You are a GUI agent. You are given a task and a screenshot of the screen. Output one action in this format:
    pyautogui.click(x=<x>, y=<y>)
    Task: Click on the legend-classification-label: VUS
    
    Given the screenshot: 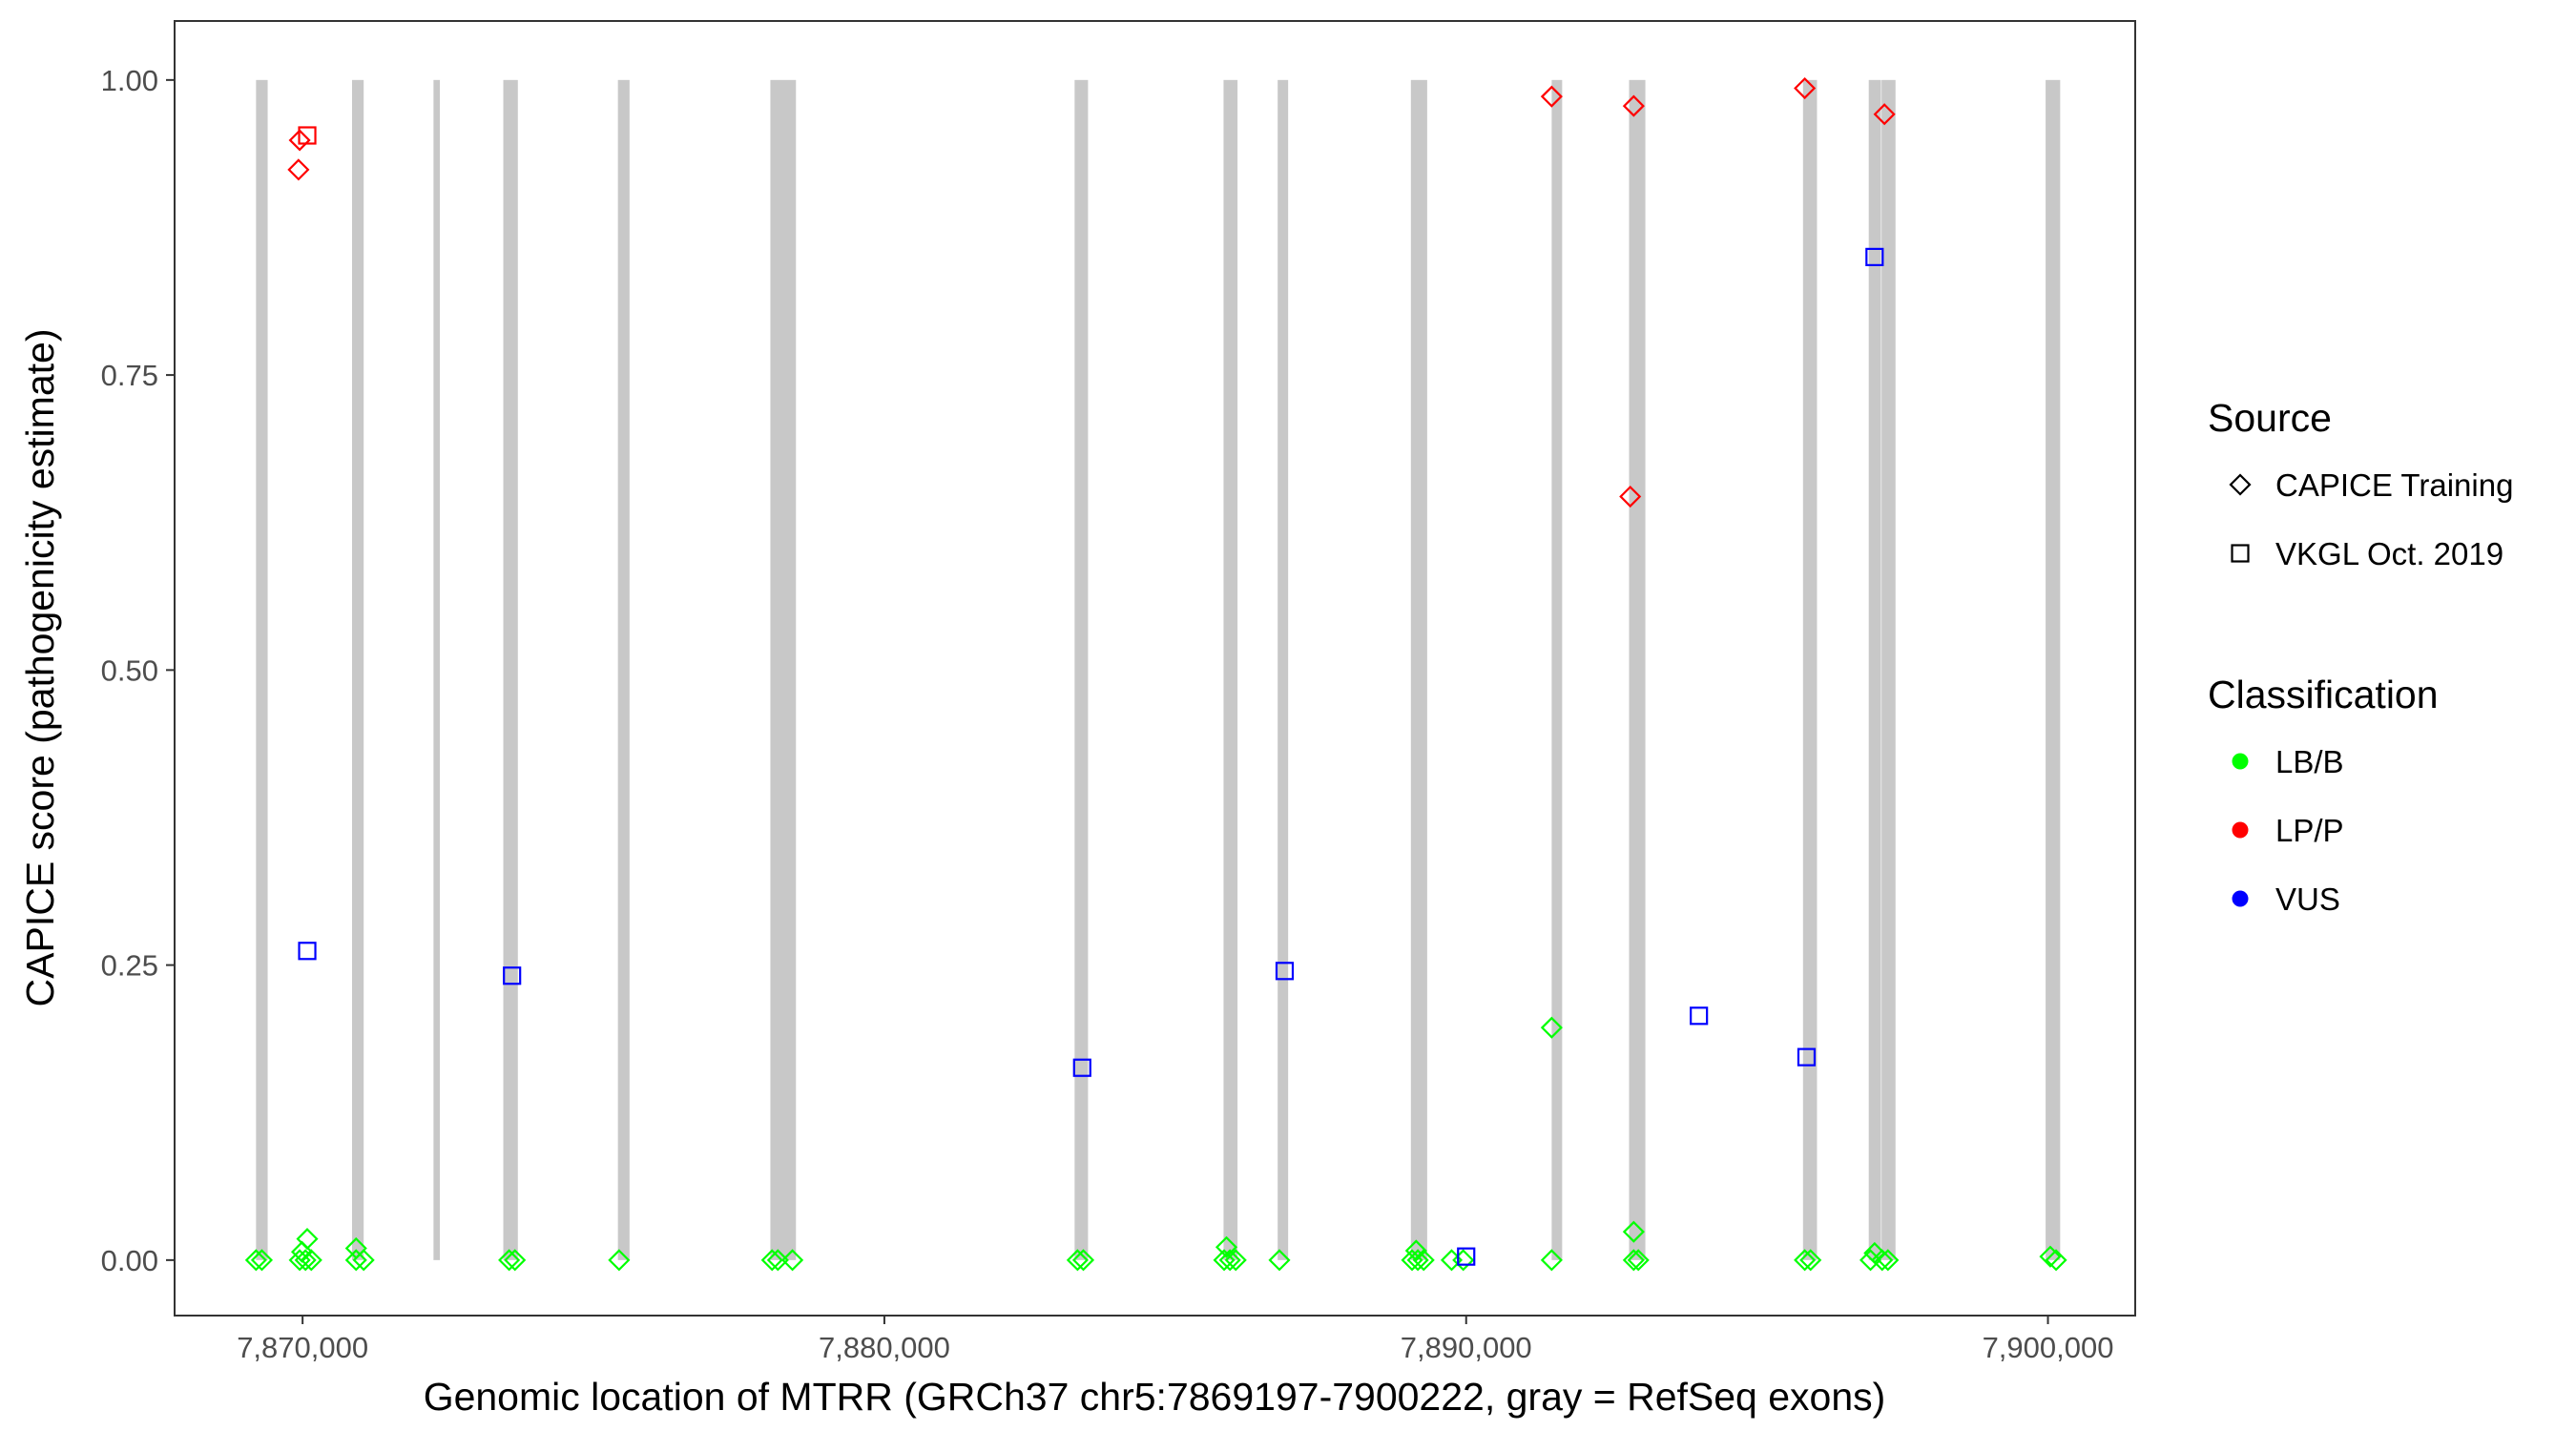 What is the action you would take?
    pyautogui.click(x=2307, y=899)
    